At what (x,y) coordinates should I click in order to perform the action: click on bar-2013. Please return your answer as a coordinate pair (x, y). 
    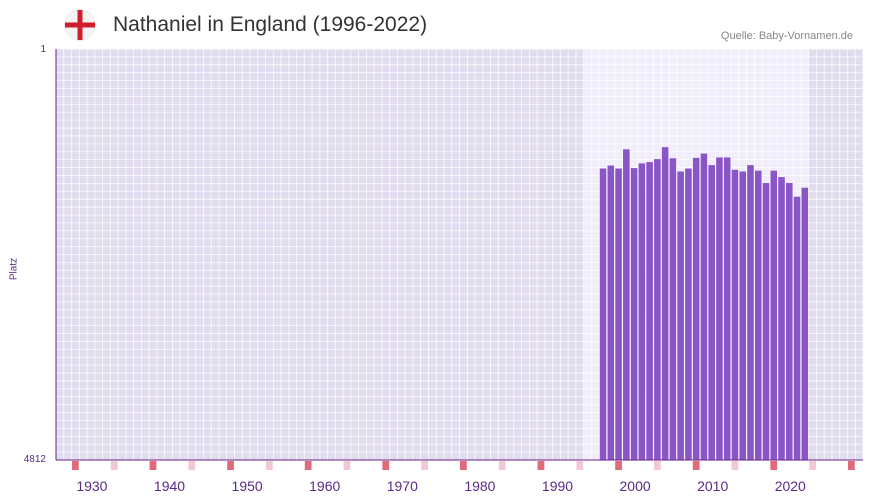
    Looking at the image, I should click on (735, 314).